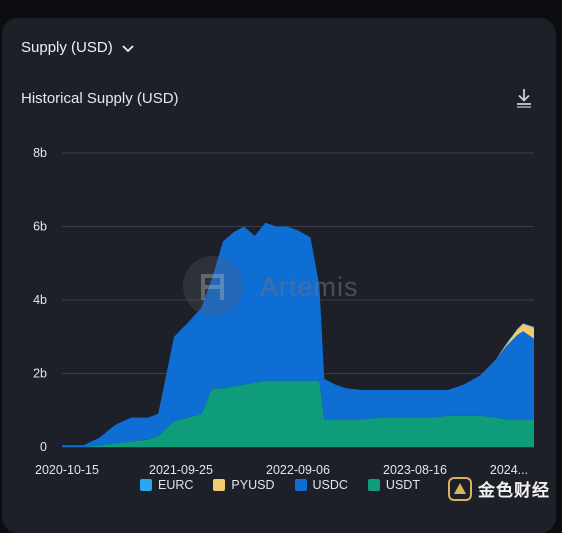 The image size is (562, 533). What do you see at coordinates (280, 485) in the screenshot?
I see `legend: EURC PYUSD USDC USDT` at bounding box center [280, 485].